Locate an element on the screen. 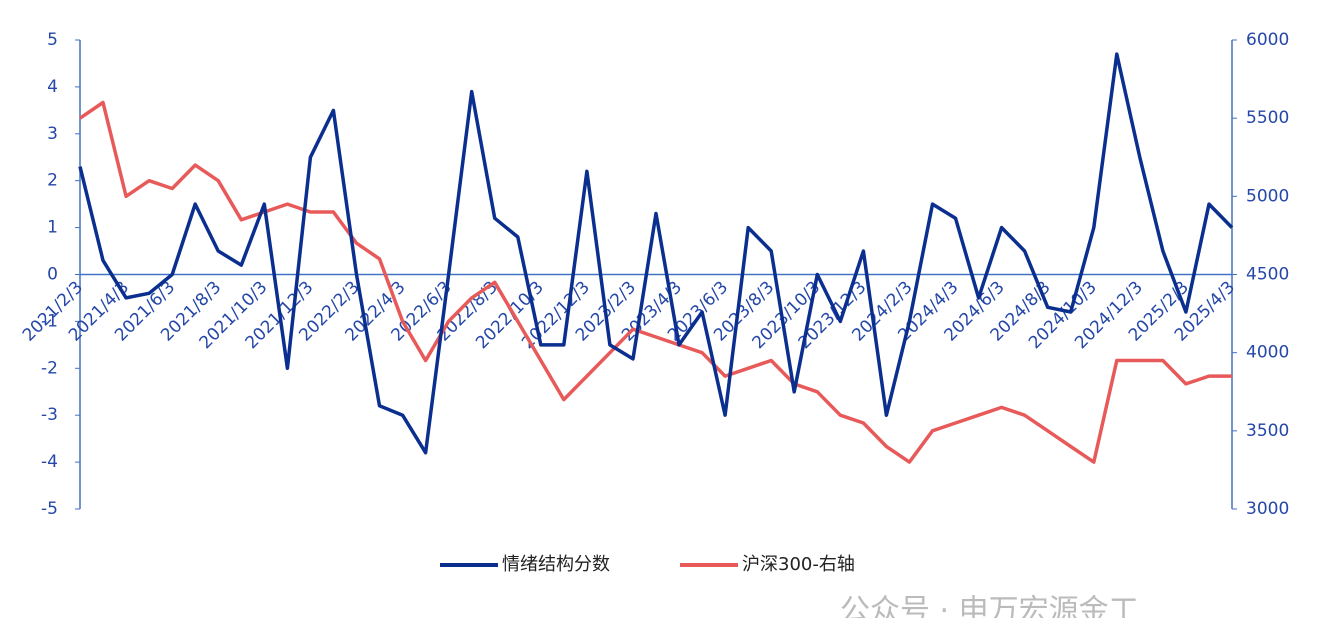  y-tick-label: 3 is located at coordinates (52, 134).